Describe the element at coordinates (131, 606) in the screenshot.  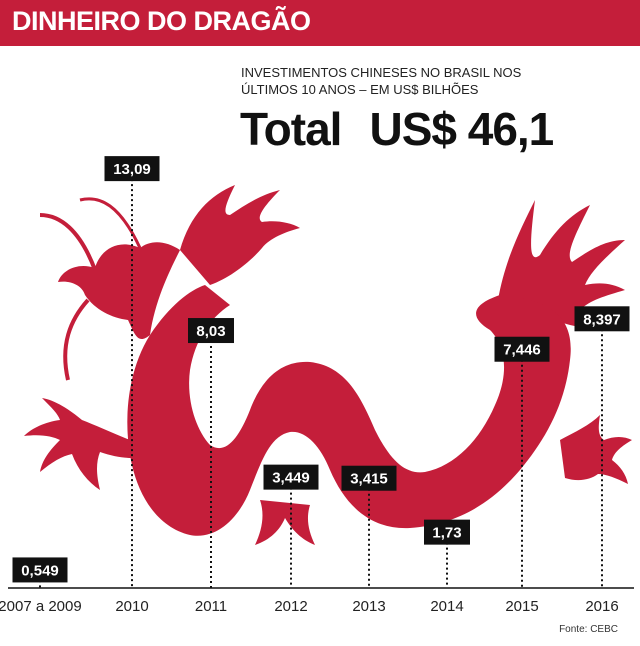
I see `category-label-1: 2010` at that location.